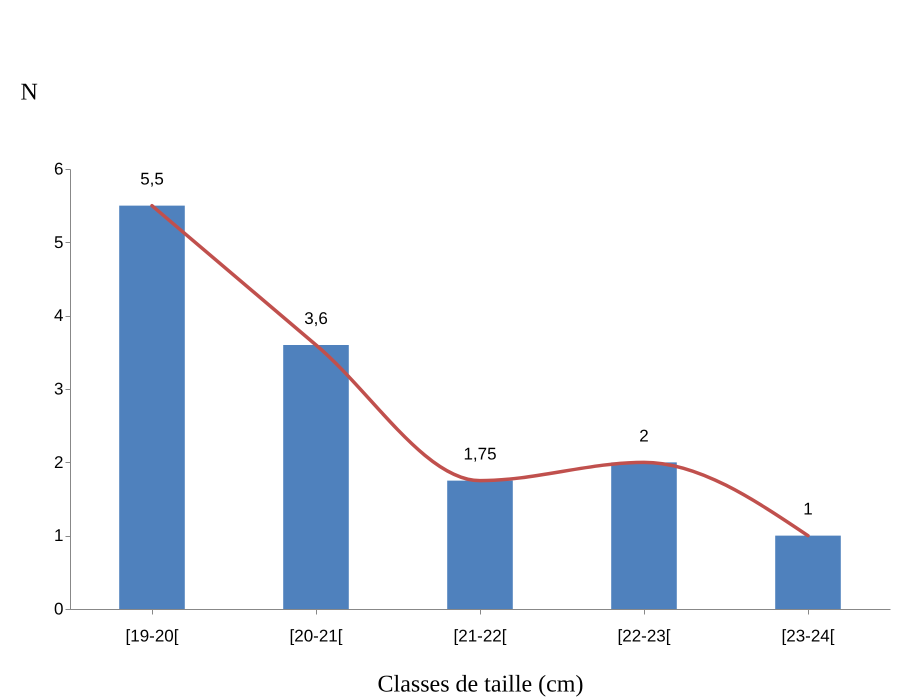  What do you see at coordinates (644, 636) in the screenshot?
I see `x-tick-label: [22-23[` at bounding box center [644, 636].